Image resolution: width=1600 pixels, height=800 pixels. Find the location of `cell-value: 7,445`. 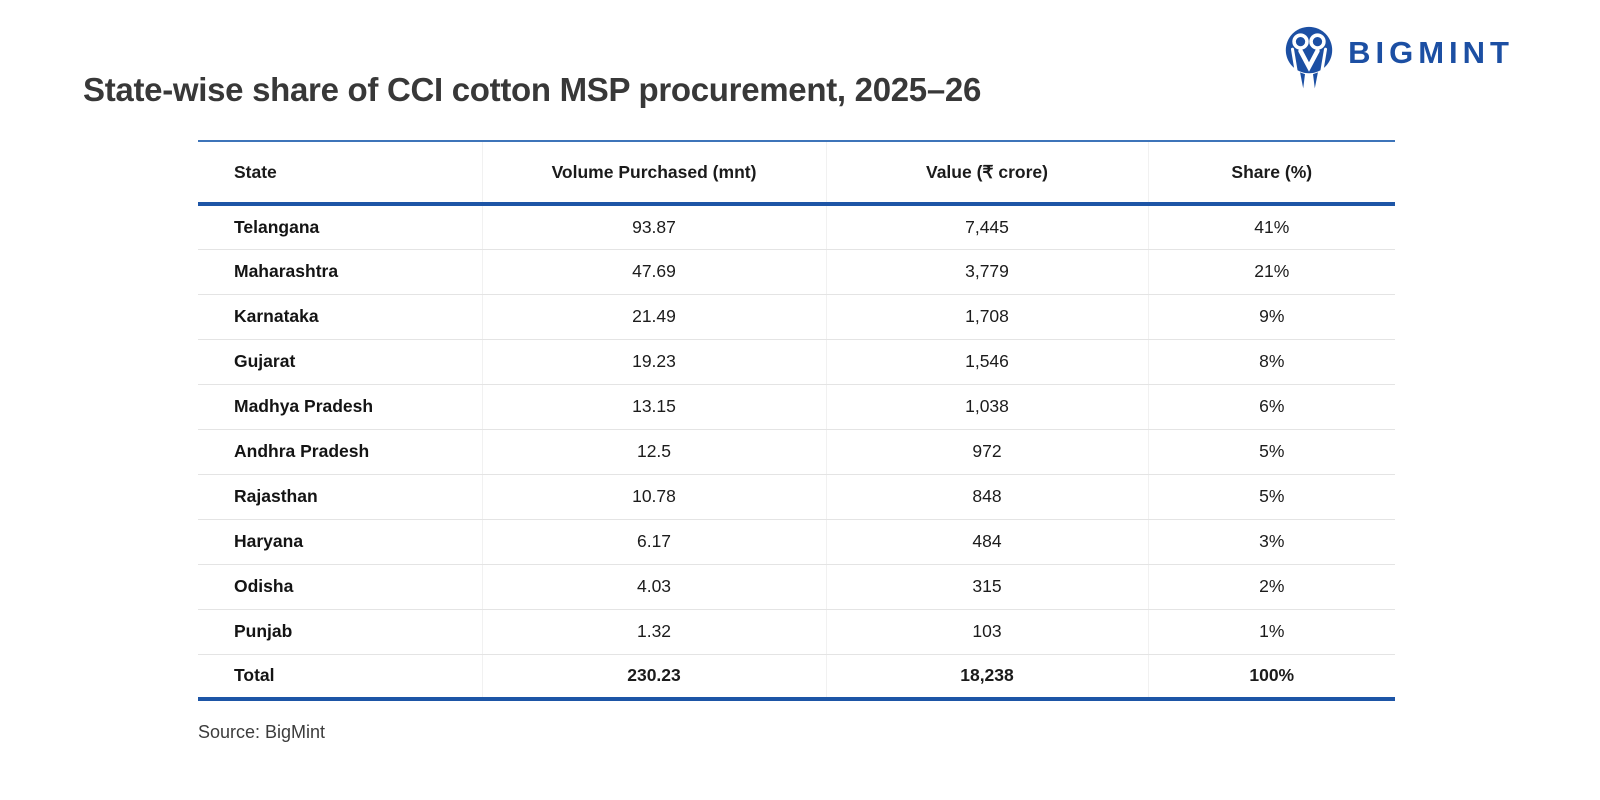

cell-value: 7,445 is located at coordinates (986, 227).